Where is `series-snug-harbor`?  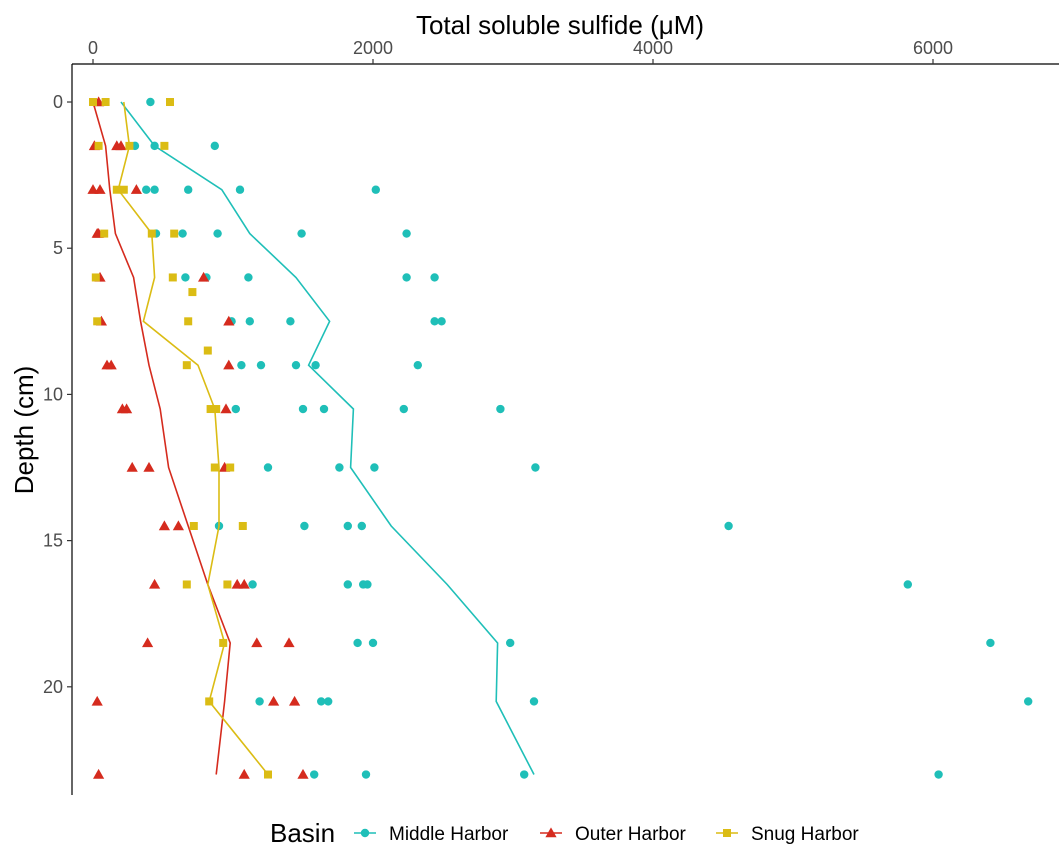 series-snug-harbor is located at coordinates (180, 438).